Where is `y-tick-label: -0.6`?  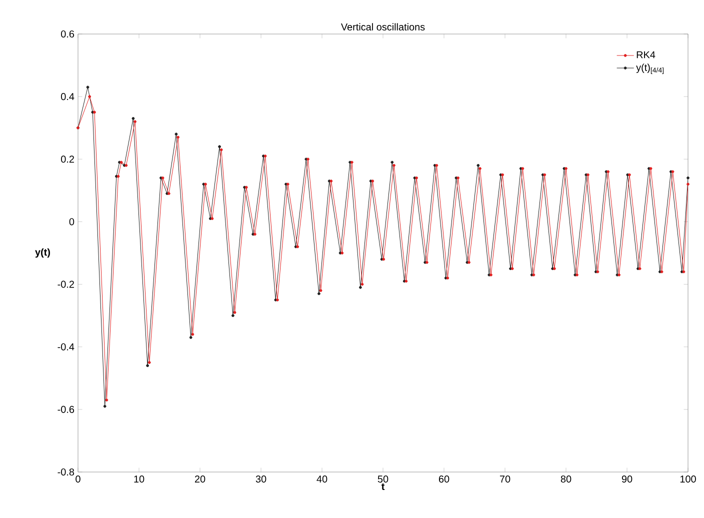
y-tick-label: -0.6 is located at coordinates (66, 409).